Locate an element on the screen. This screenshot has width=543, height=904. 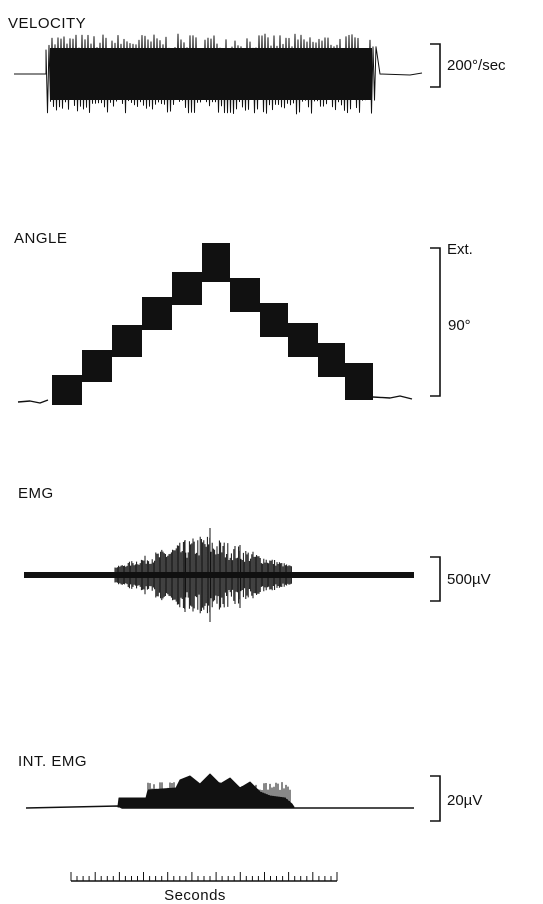
time-axis-ticks is located at coordinates (204, 876).